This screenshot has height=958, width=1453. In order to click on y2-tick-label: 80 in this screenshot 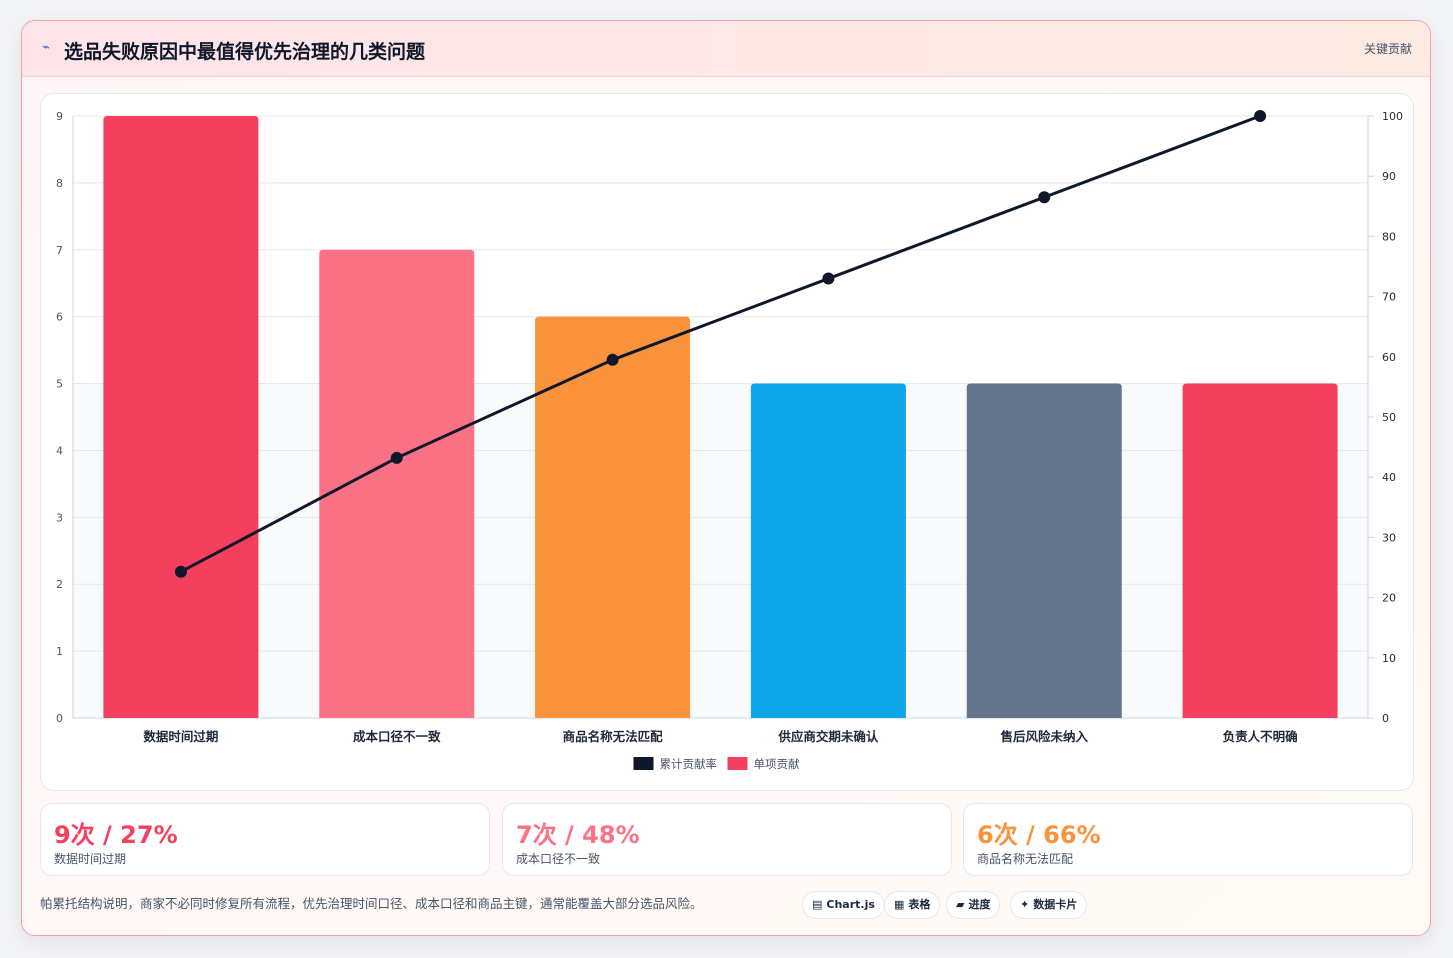, I will do `click(1389, 236)`.